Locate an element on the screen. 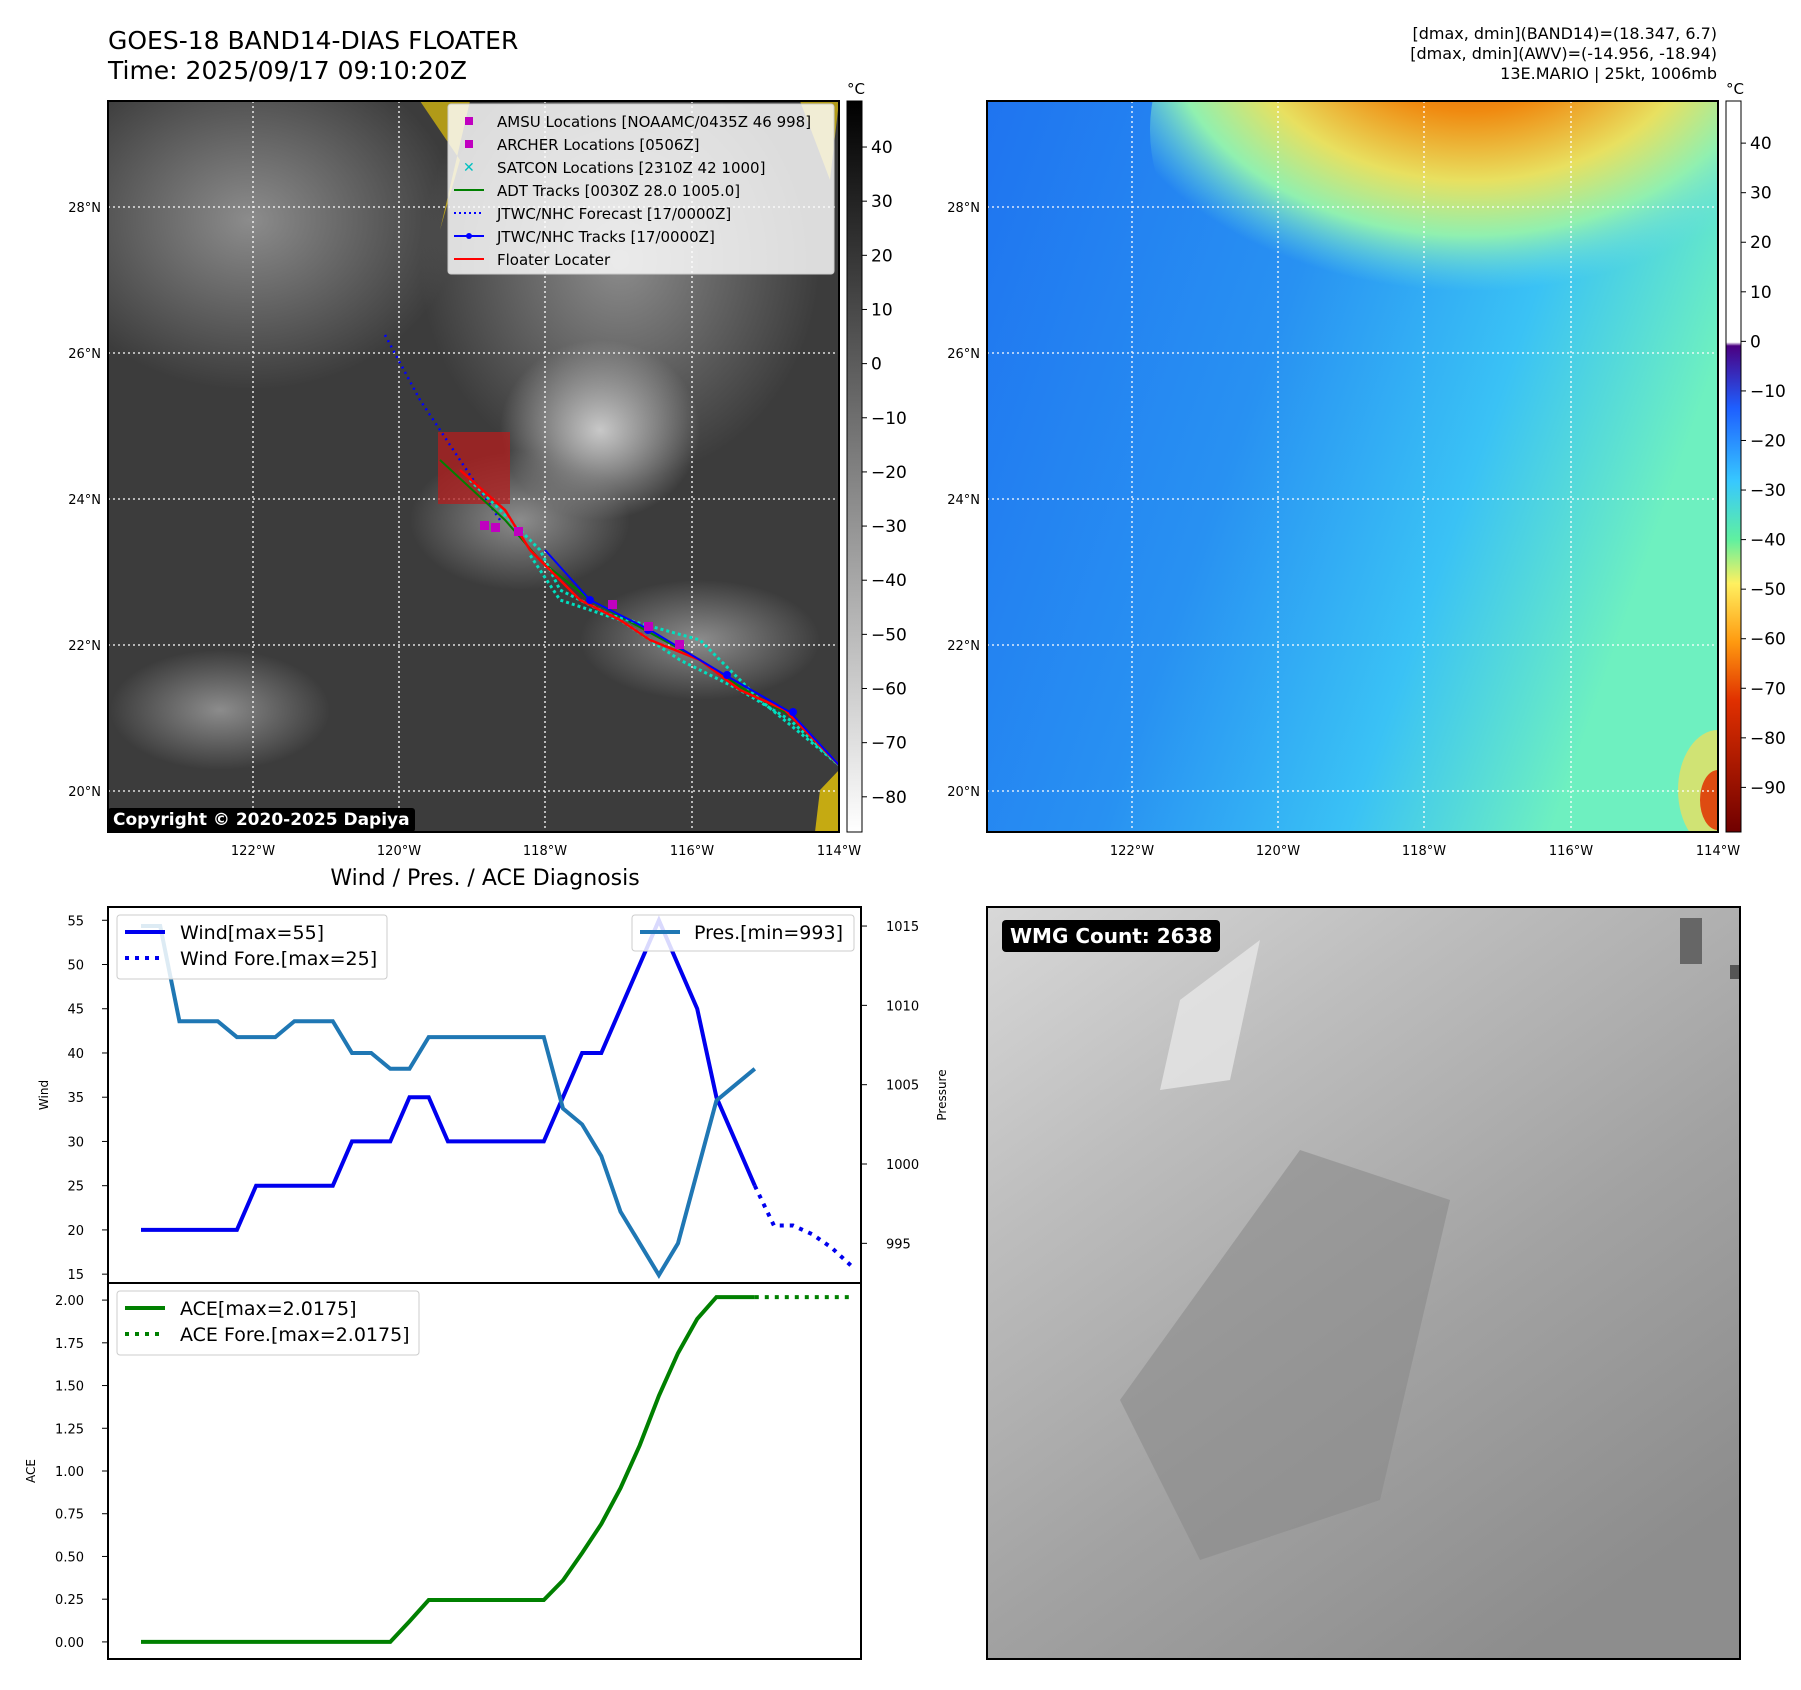 The image size is (1801, 1690). axis-tick-label: 35 is located at coordinates (75, 1098).